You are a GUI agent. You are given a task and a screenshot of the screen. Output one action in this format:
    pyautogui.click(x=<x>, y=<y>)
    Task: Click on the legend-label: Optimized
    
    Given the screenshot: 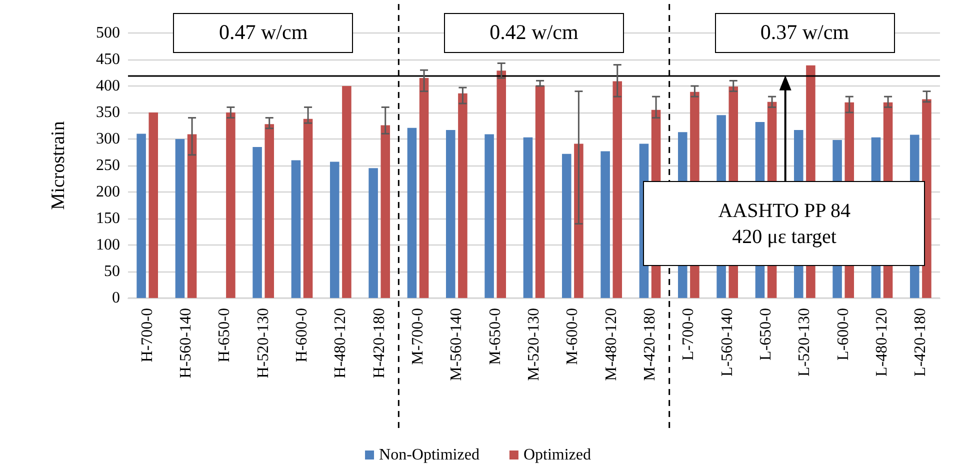 What is the action you would take?
    pyautogui.click(x=557, y=455)
    